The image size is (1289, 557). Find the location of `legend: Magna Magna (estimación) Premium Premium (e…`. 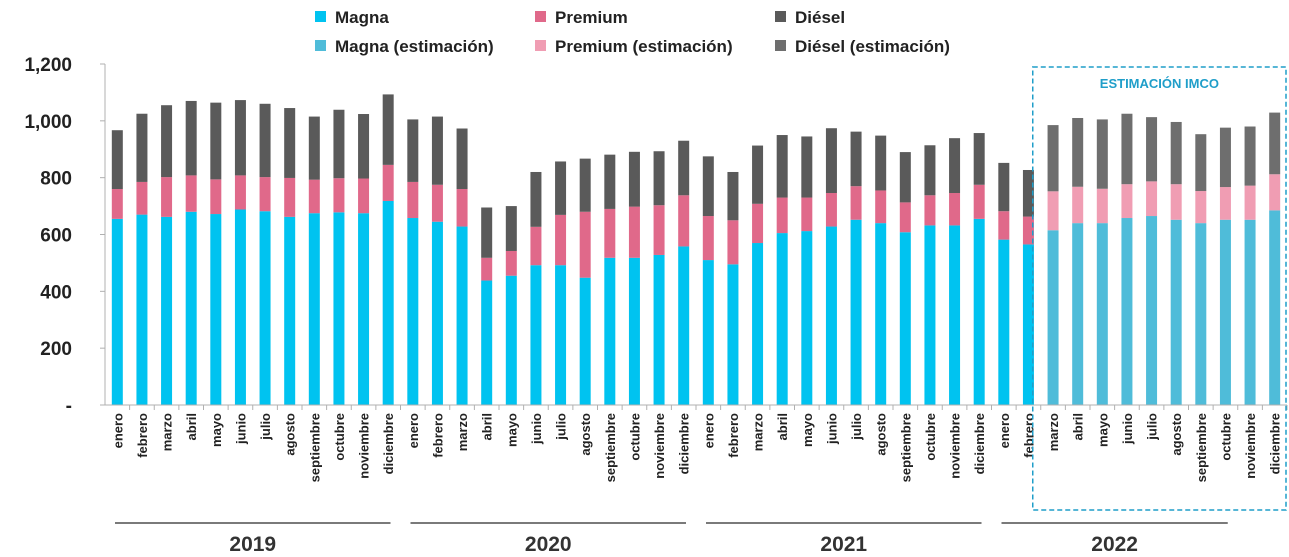

legend: Magna Magna (estimación) Premium Premium (e… is located at coordinates (632, 32).